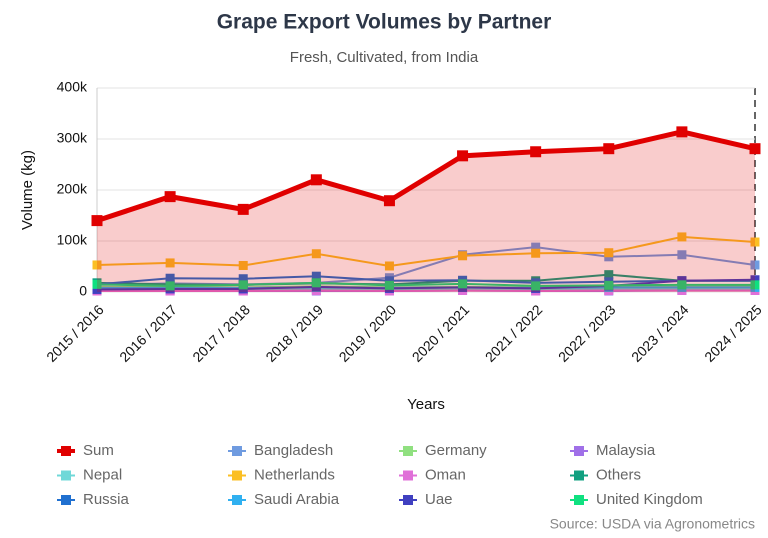 This screenshot has width=768, height=538. I want to click on legend-label: Sum, so click(98, 450).